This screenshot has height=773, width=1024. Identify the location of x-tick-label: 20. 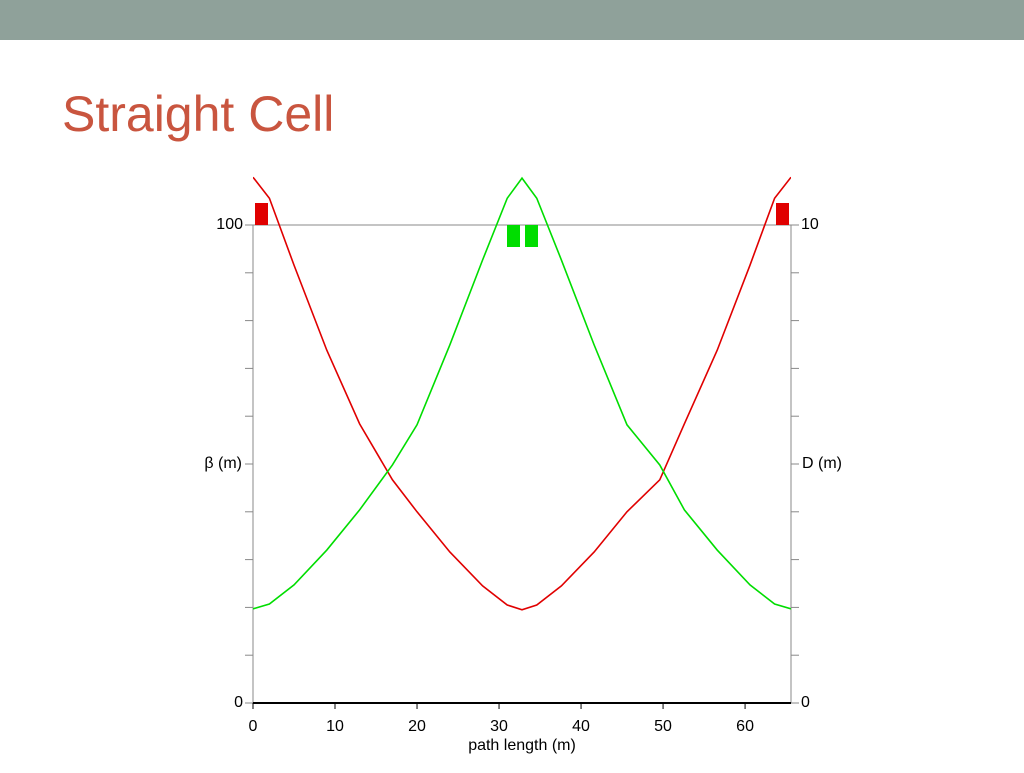
(417, 726).